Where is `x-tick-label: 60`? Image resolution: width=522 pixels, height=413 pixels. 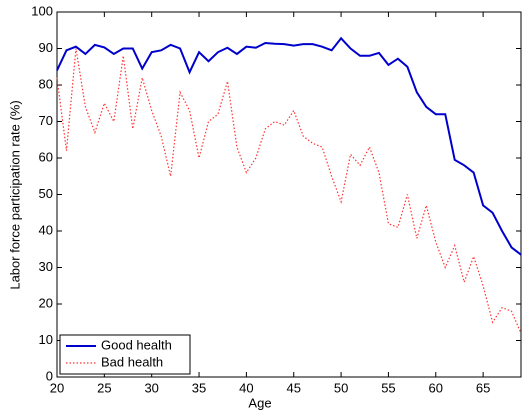 x-tick-label: 60 is located at coordinates (436, 387).